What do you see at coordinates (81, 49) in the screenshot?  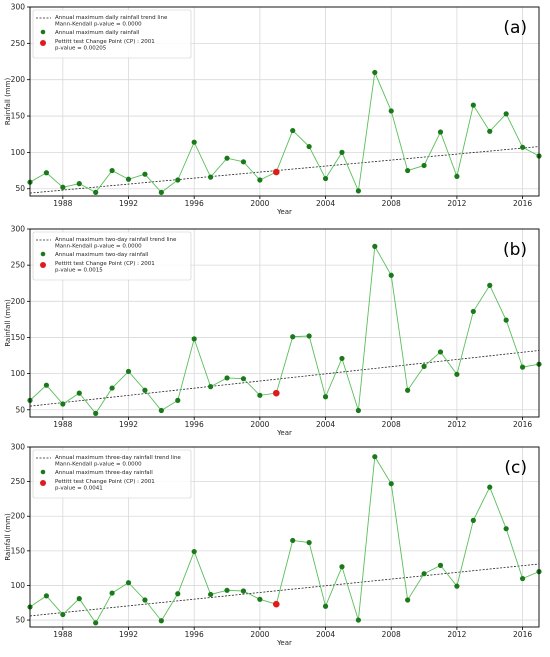 I see `legend-entry-change-point-pvalue: p-value = 0.00205` at bounding box center [81, 49].